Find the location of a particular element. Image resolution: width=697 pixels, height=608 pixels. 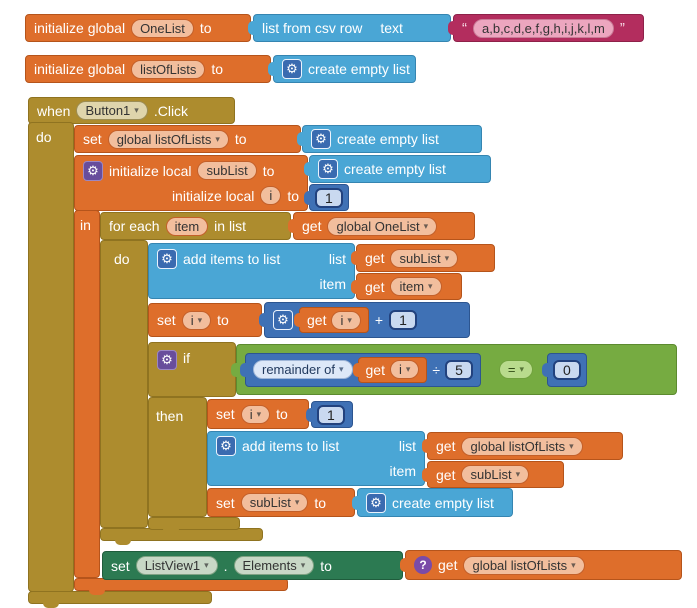

loop-var-field: item is located at coordinates (187, 226).